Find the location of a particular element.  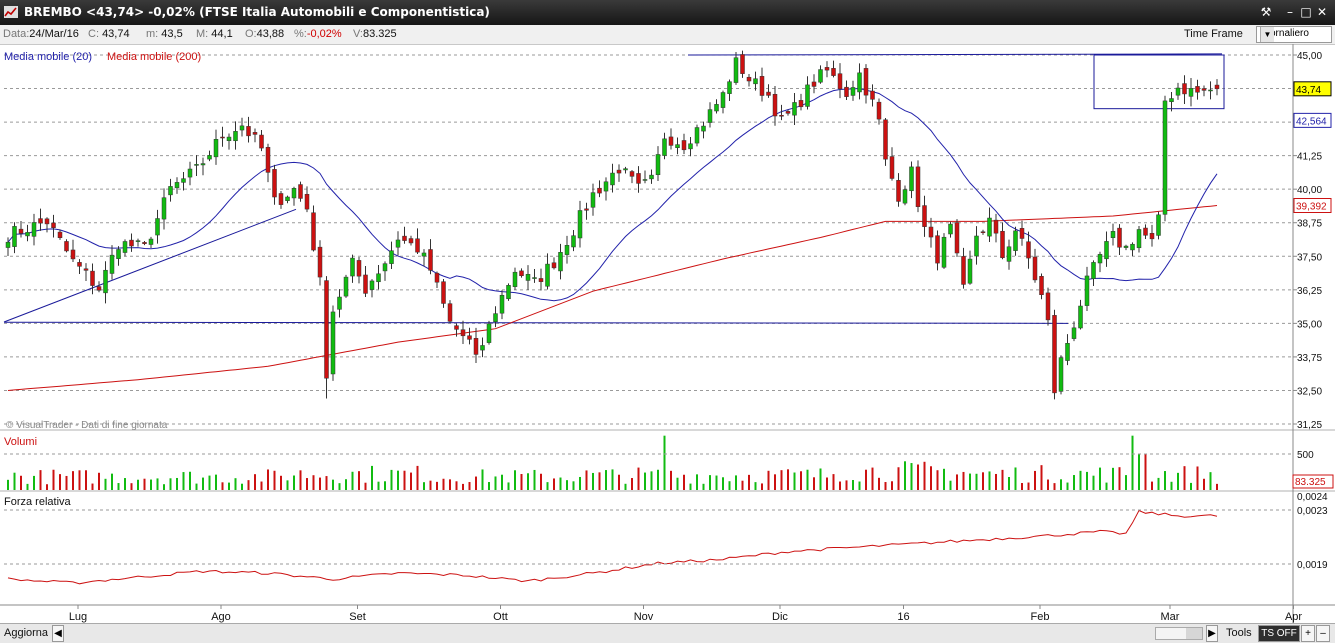

scrollbar-thumb is located at coordinates (1171, 633).